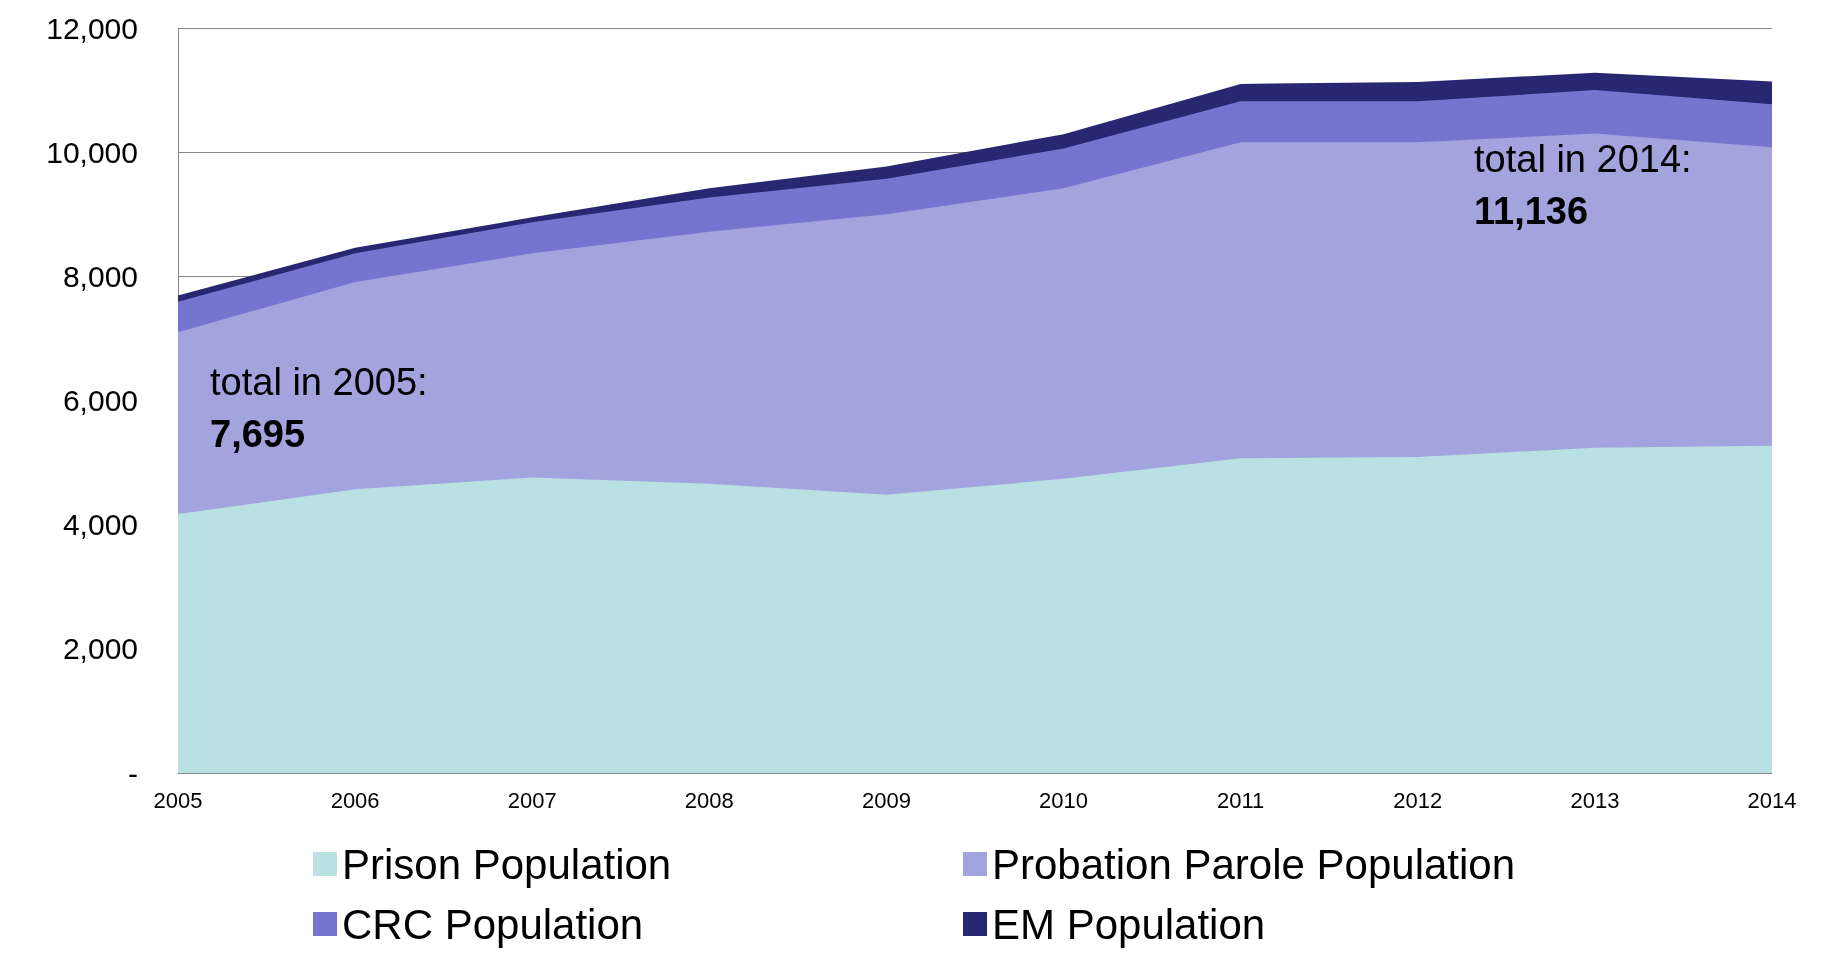  I want to click on x-tick-label: 2010, so click(1064, 800).